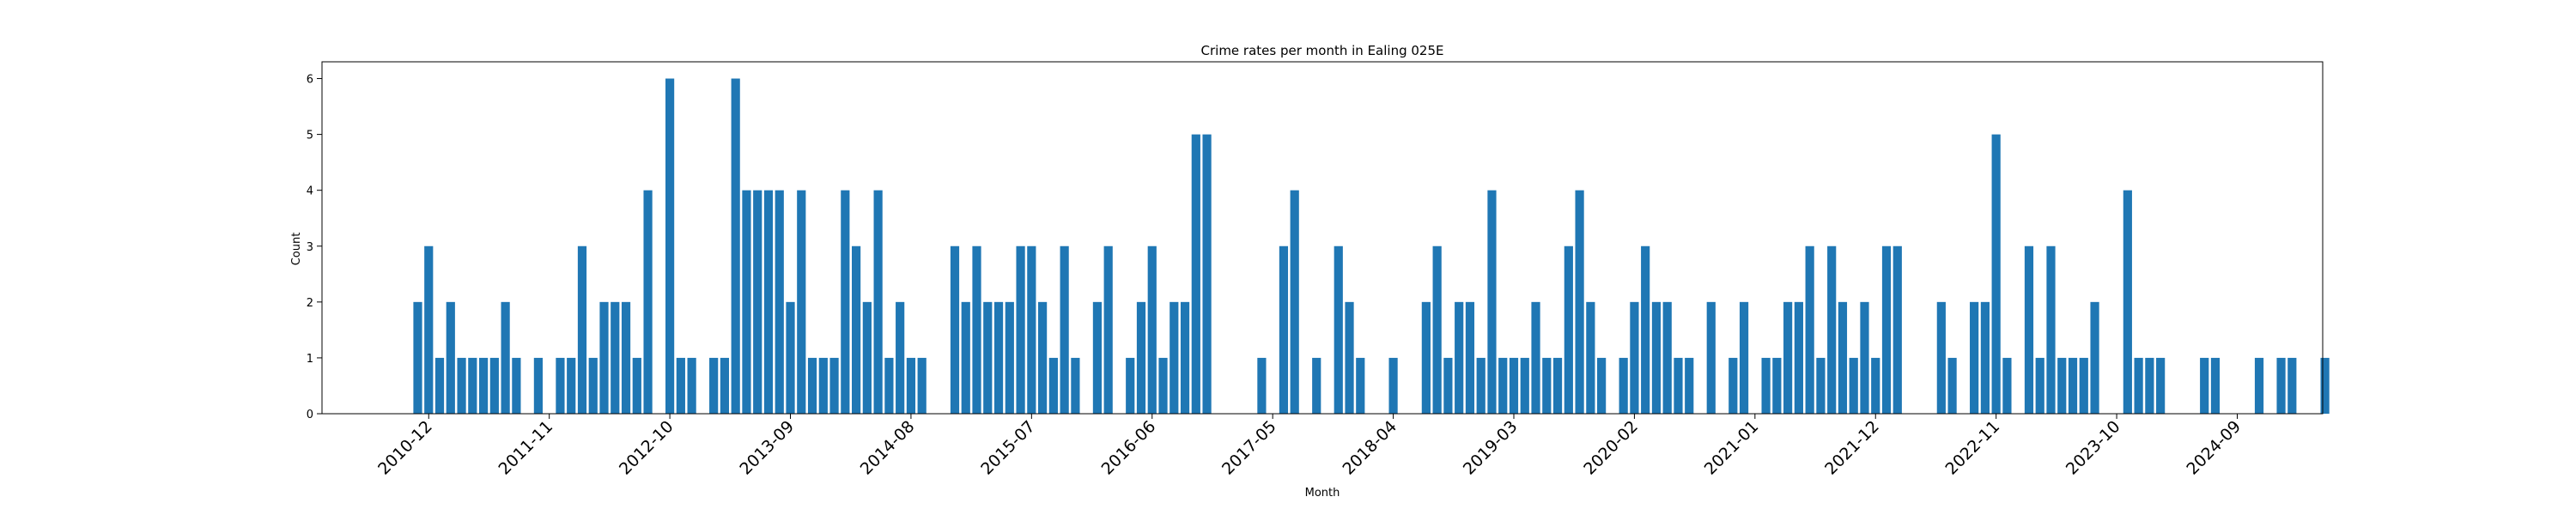 The height and width of the screenshot is (515, 2576). I want to click on x-tick-label: 2013-09, so click(767, 448).